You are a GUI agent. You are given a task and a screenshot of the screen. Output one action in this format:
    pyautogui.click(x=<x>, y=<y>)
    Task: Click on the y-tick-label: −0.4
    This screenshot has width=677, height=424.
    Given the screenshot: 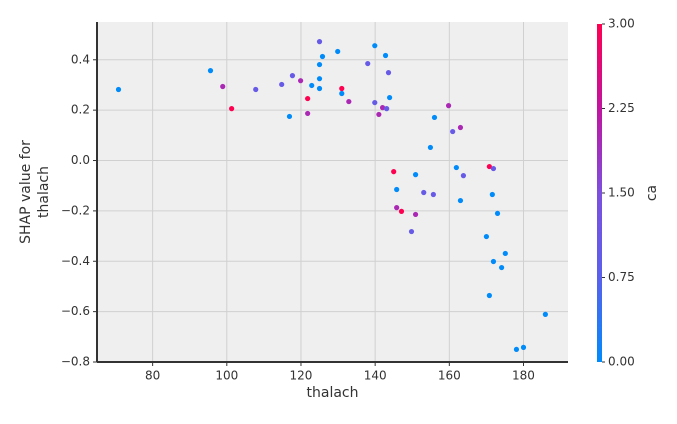 What is the action you would take?
    pyautogui.click(x=75, y=261)
    